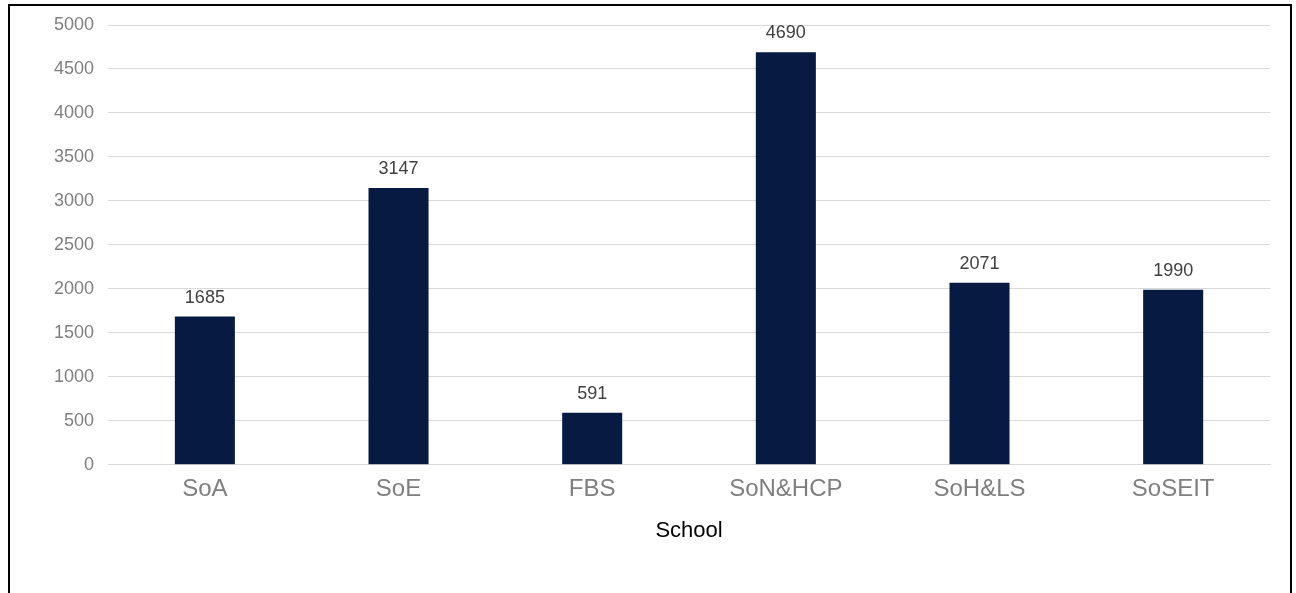 The image size is (1296, 593). I want to click on x-tick-label: FBS, so click(592, 487).